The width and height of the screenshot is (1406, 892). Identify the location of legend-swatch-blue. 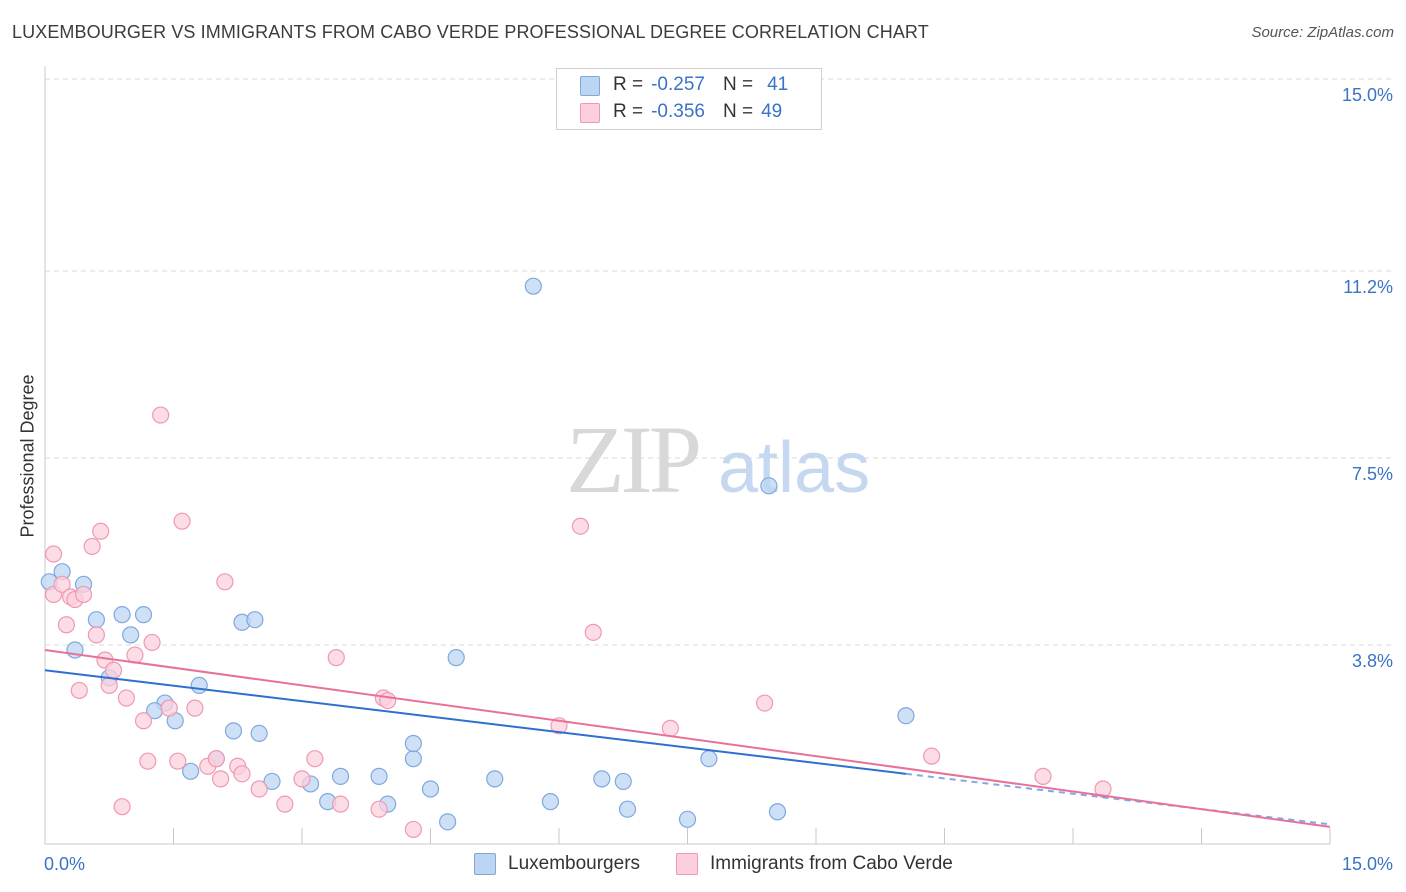
(485, 864).